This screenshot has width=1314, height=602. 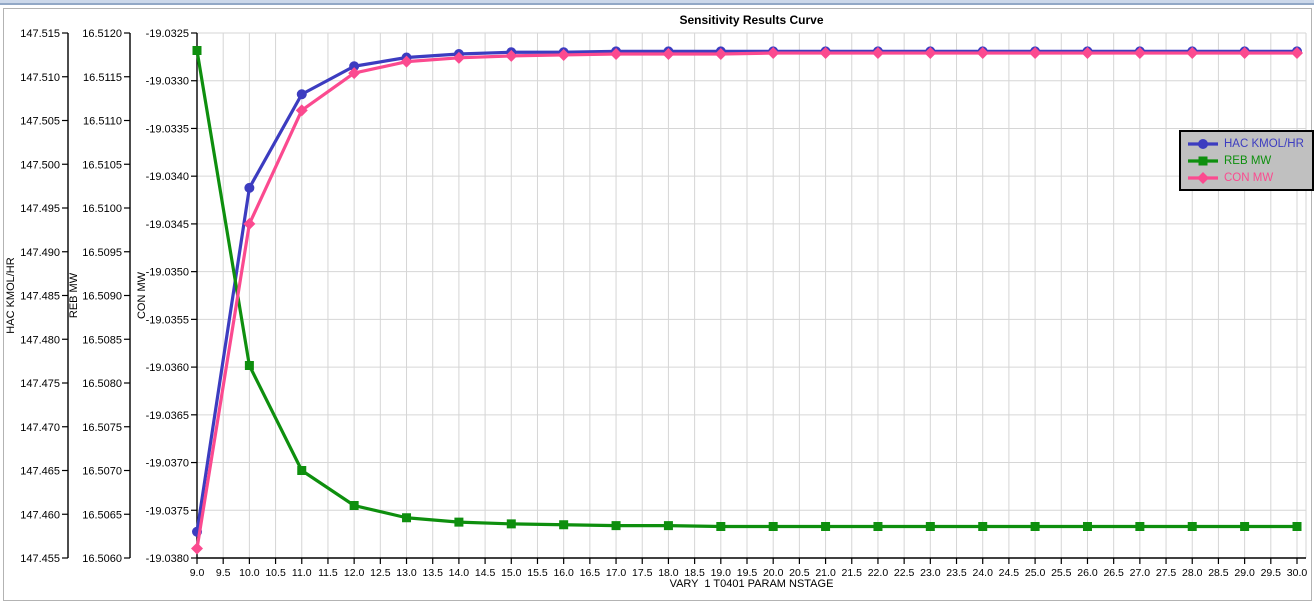 I want to click on y-tick-label: -19.0340, so click(x=167, y=177).